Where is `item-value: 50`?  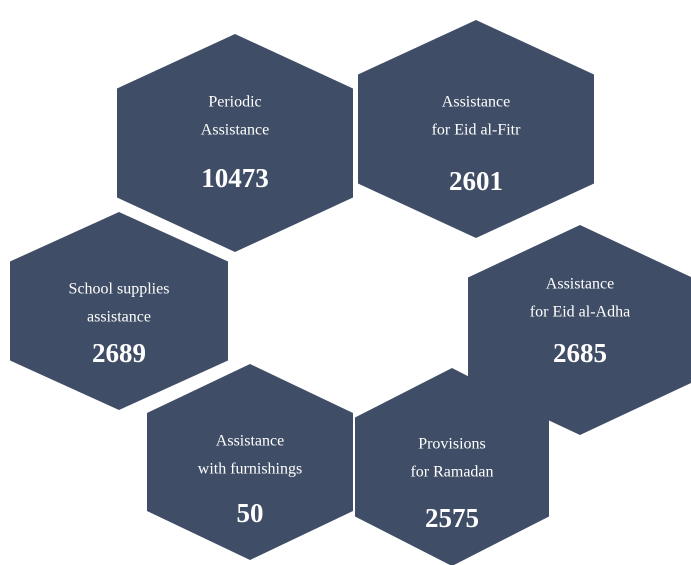 item-value: 50 is located at coordinates (250, 513).